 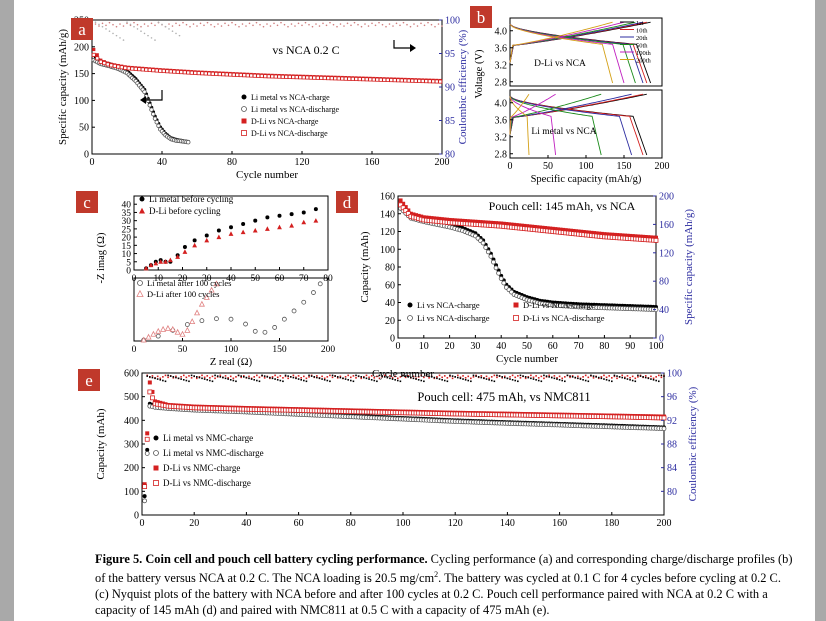 I want to click on chart-b-frame-bottom, so click(x=586, y=124).